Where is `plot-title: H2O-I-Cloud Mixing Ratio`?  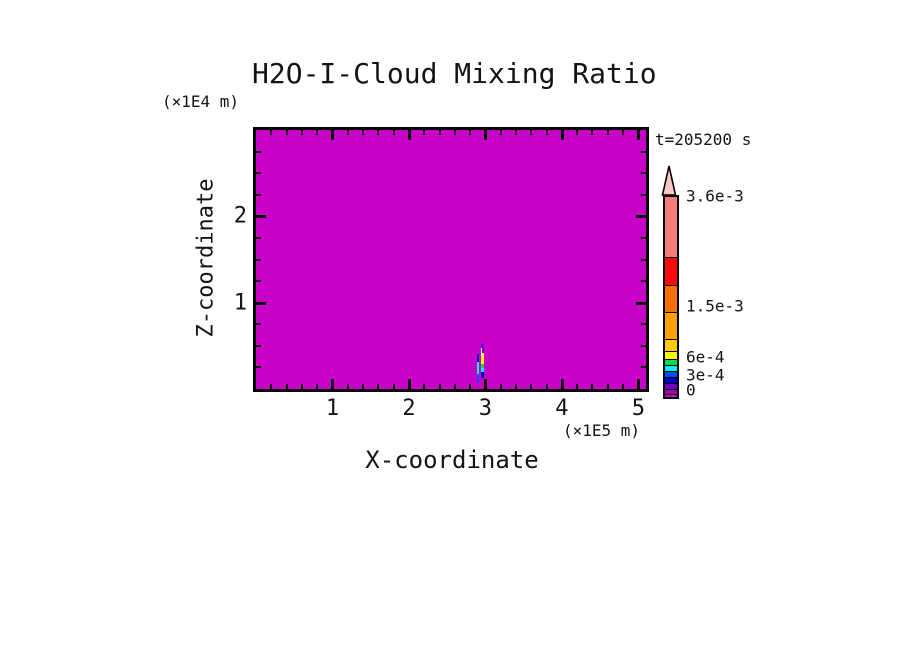
plot-title: H2O-I-Cloud Mixing Ratio is located at coordinates (454, 73).